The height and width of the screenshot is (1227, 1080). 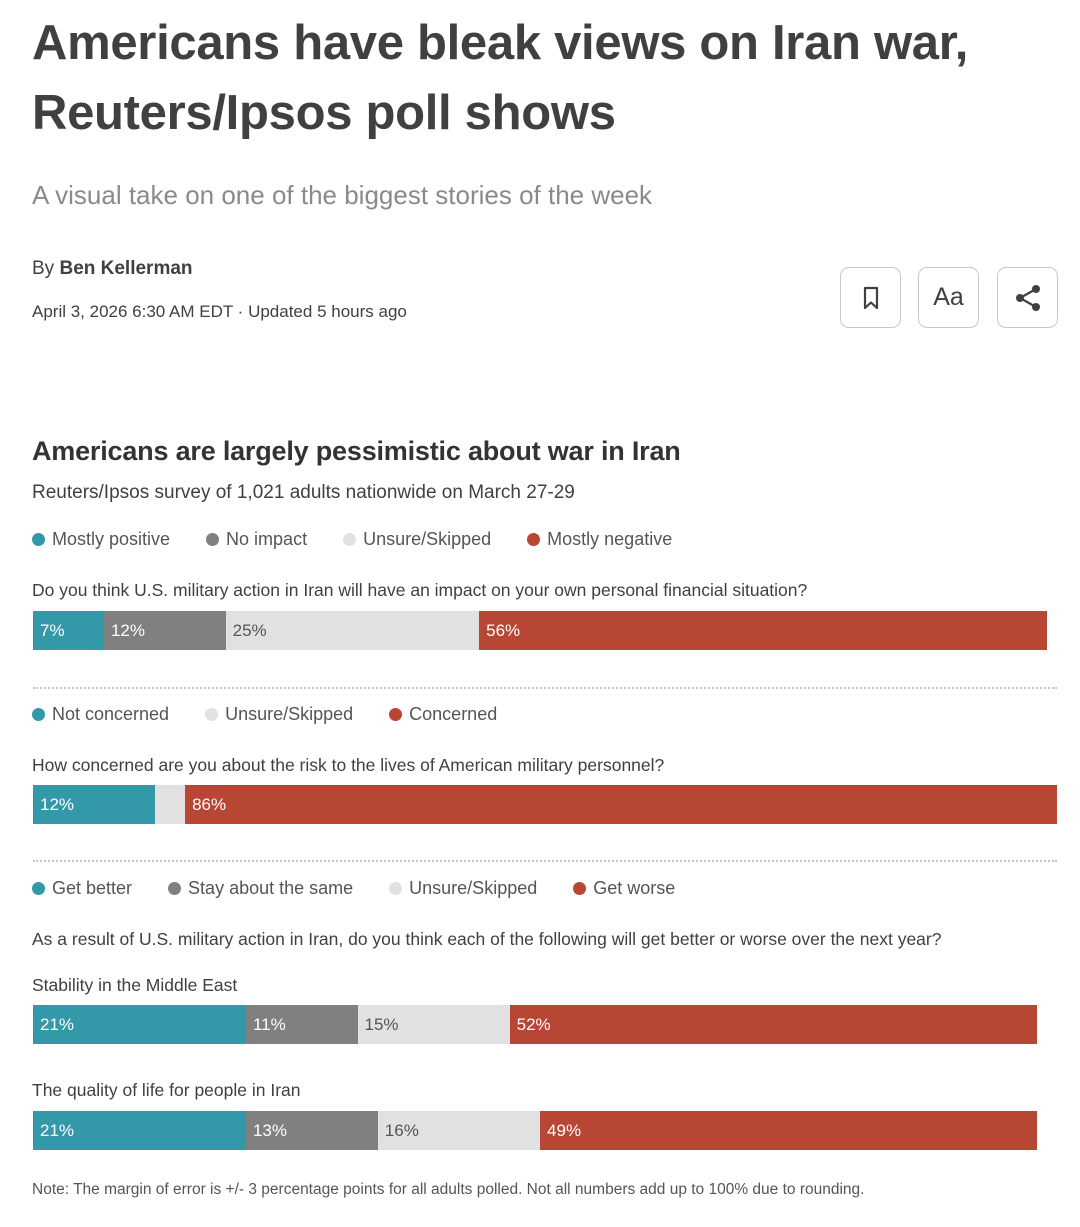 What do you see at coordinates (170, 804) in the screenshot?
I see `bar-segment` at bounding box center [170, 804].